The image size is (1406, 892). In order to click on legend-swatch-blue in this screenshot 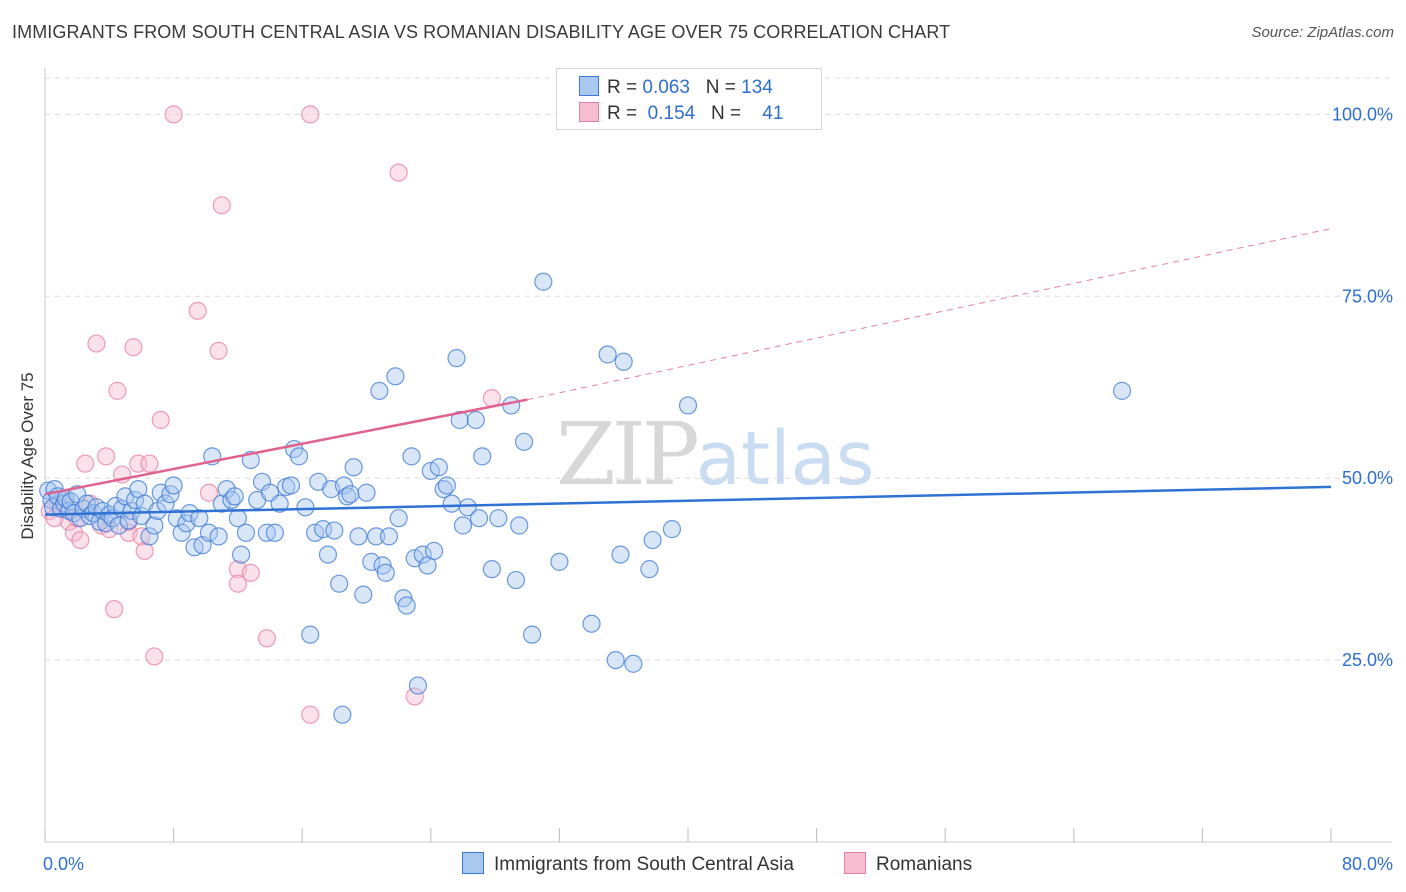, I will do `click(589, 86)`.